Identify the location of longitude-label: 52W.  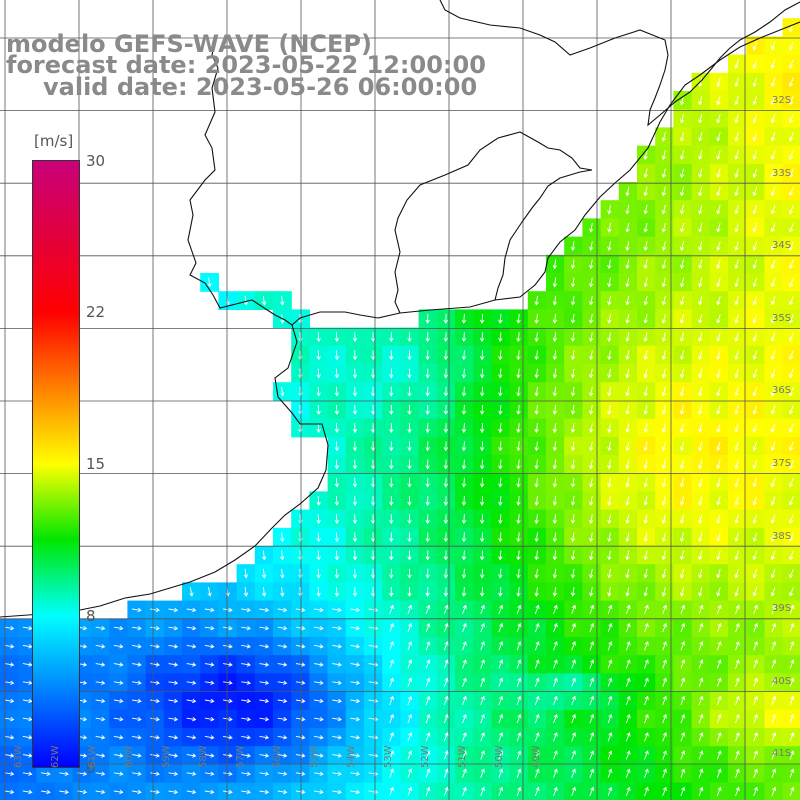
(425, 756).